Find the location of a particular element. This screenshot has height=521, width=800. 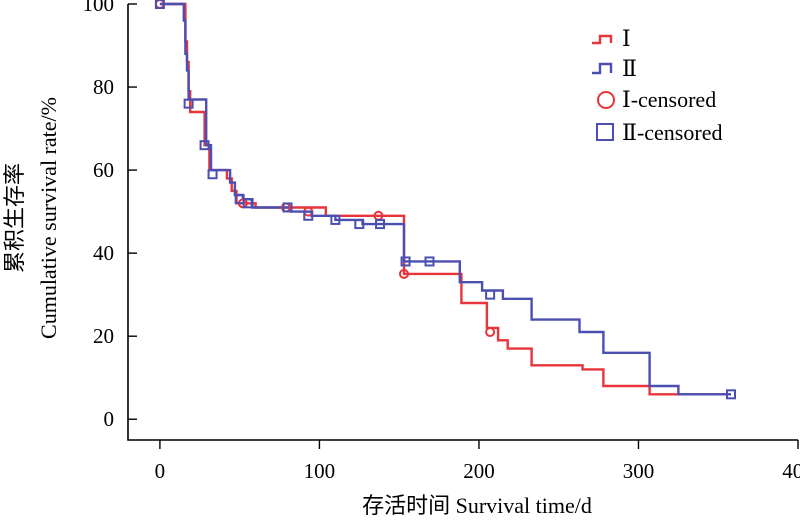

y-tick-label: 60 is located at coordinates (103, 170).